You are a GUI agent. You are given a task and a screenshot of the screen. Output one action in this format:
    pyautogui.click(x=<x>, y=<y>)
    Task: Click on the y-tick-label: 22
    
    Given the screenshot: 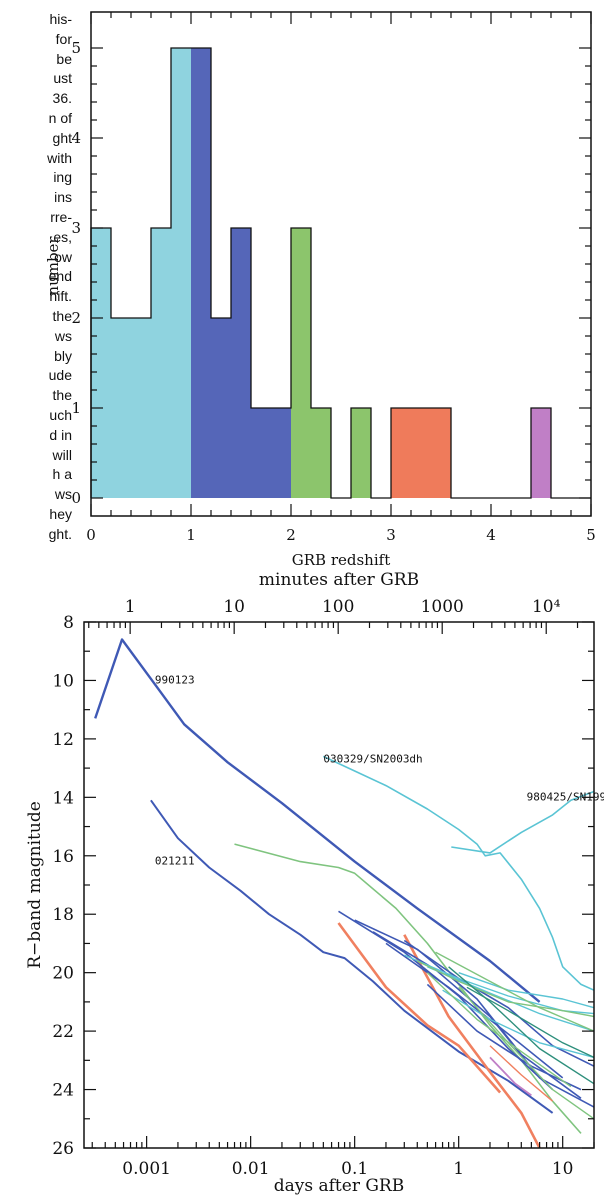 What is the action you would take?
    pyautogui.click(x=63, y=1032)
    